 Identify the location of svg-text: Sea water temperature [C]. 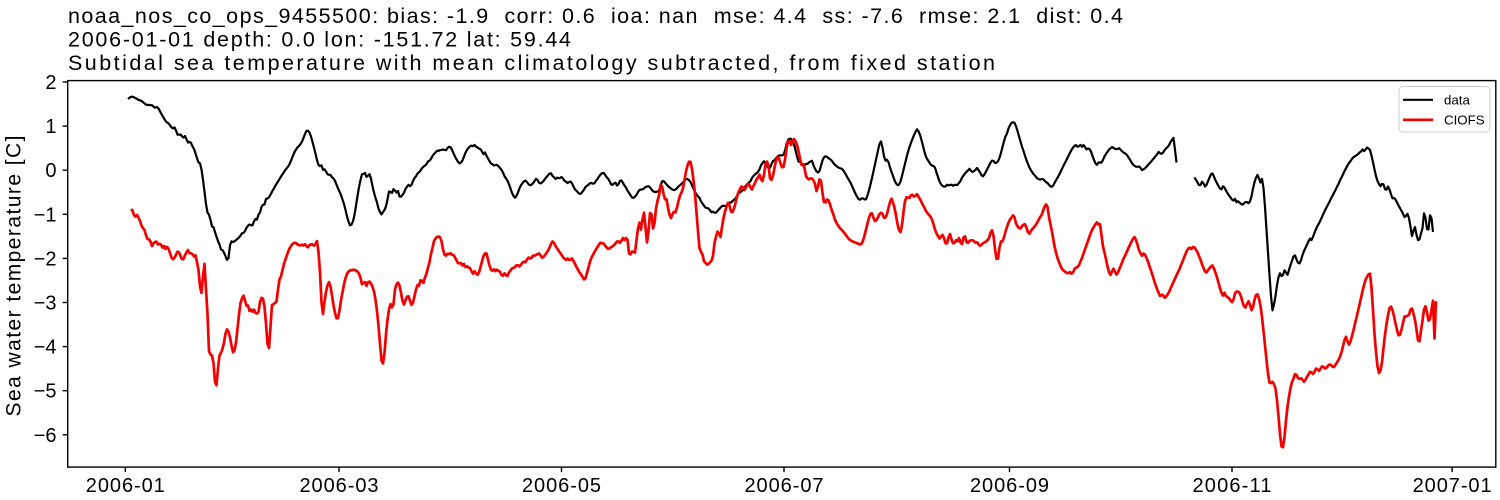
(14, 276).